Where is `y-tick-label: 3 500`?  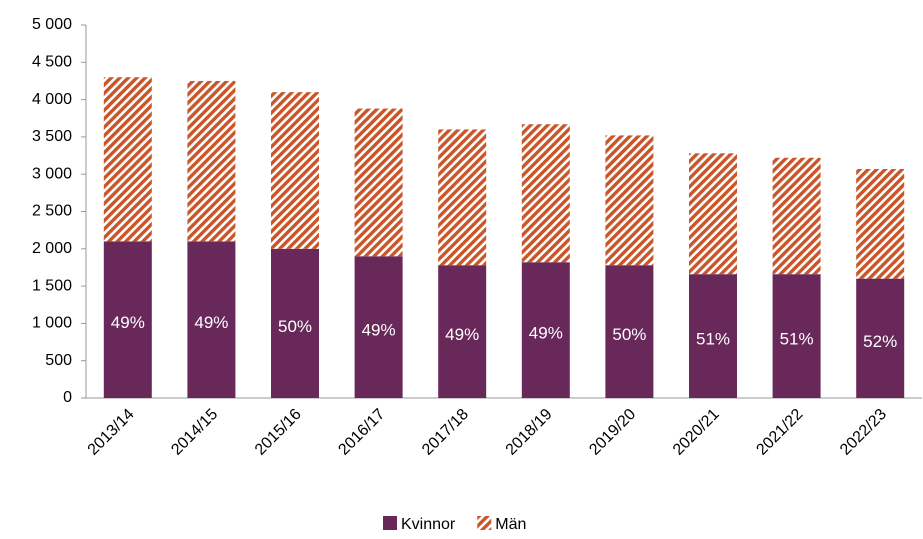 y-tick-label: 3 500 is located at coordinates (52, 136).